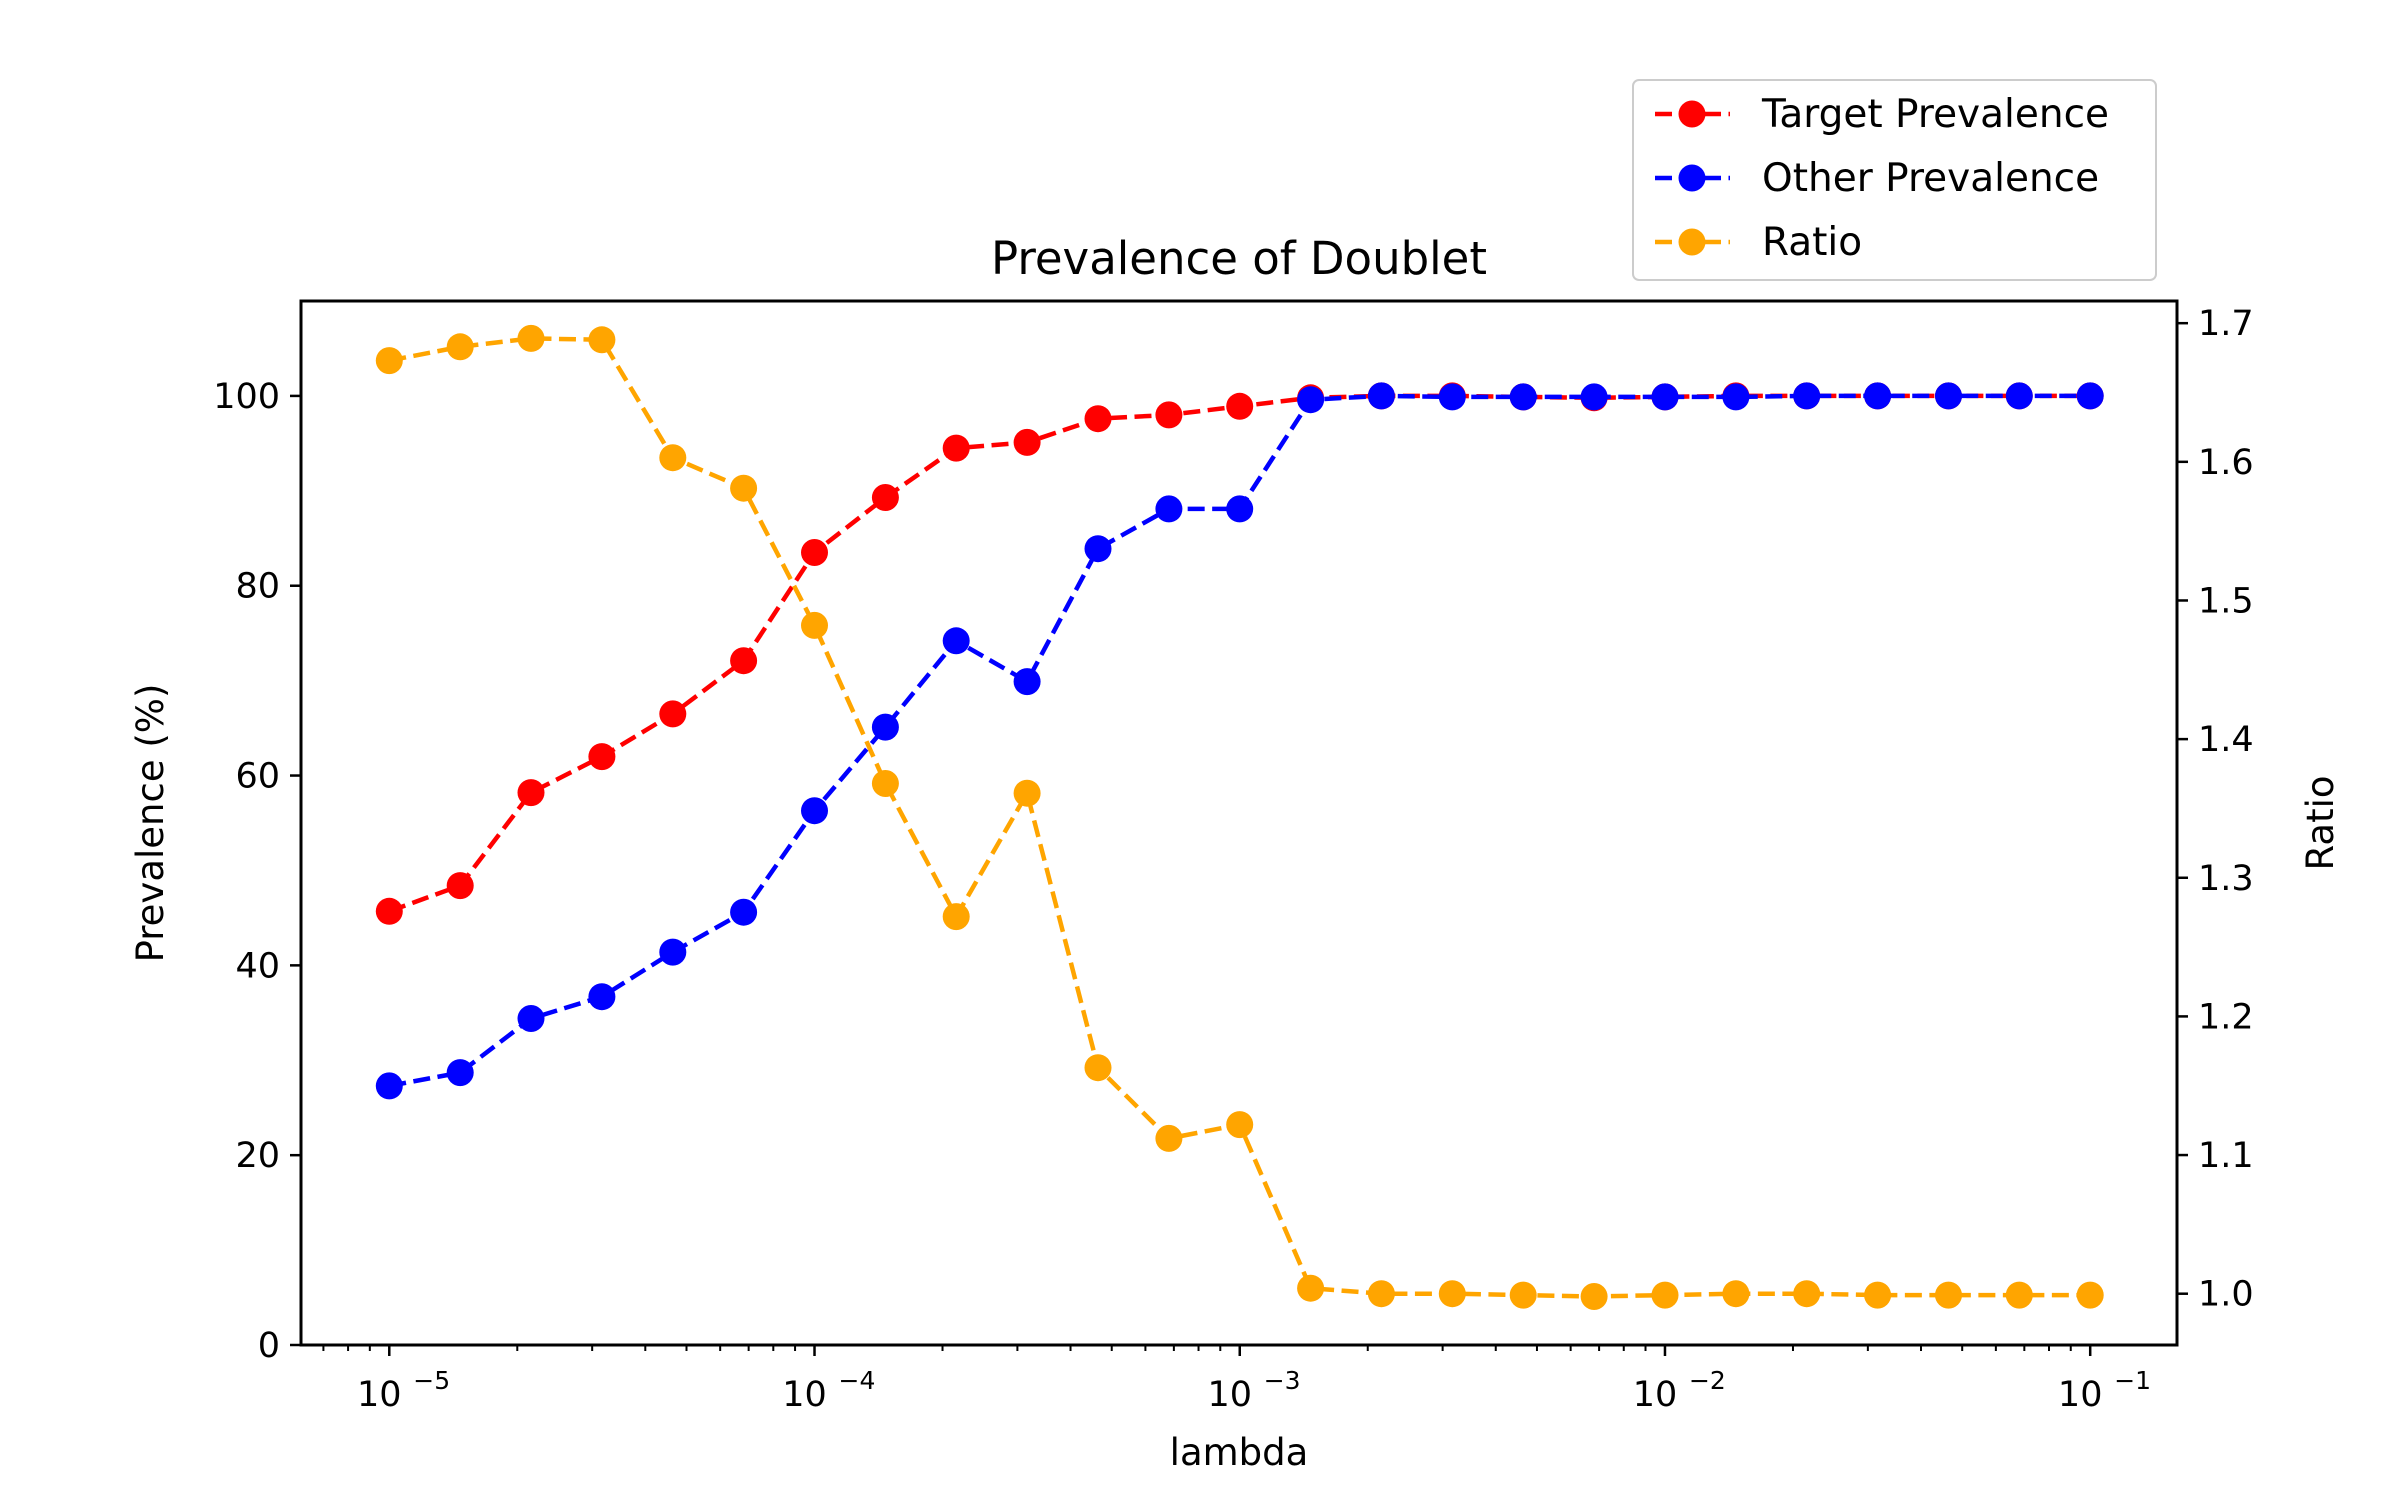 The height and width of the screenshot is (1500, 2400). I want to click on legend-entry-0: Target Prevalence, so click(1882, 114).